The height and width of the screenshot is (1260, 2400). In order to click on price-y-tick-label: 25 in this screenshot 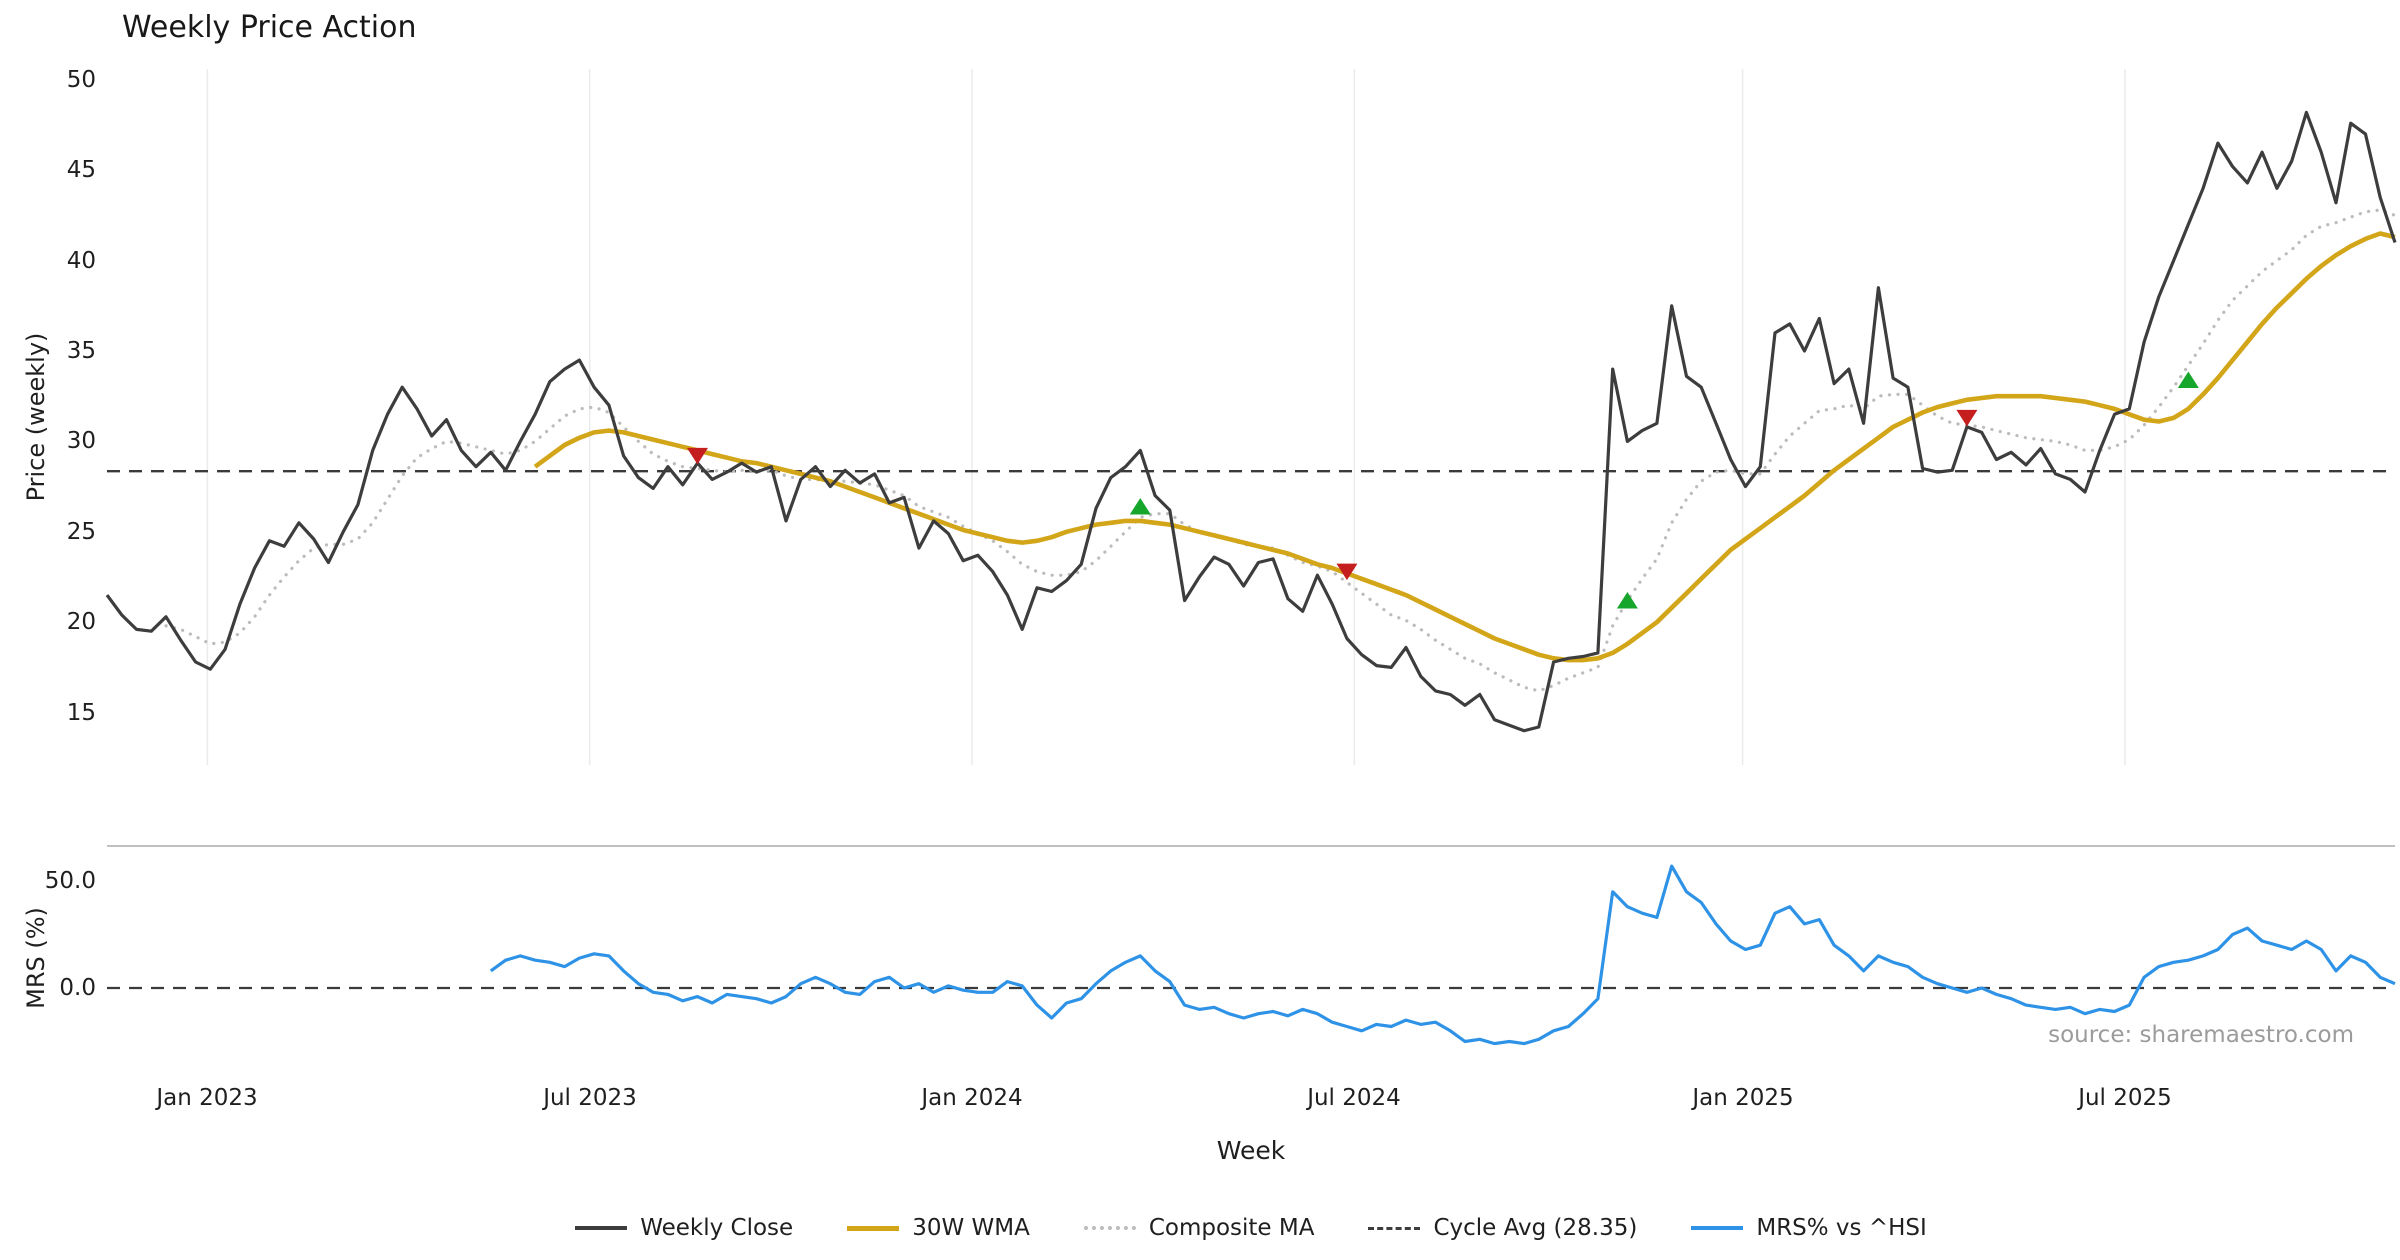, I will do `click(81, 532)`.